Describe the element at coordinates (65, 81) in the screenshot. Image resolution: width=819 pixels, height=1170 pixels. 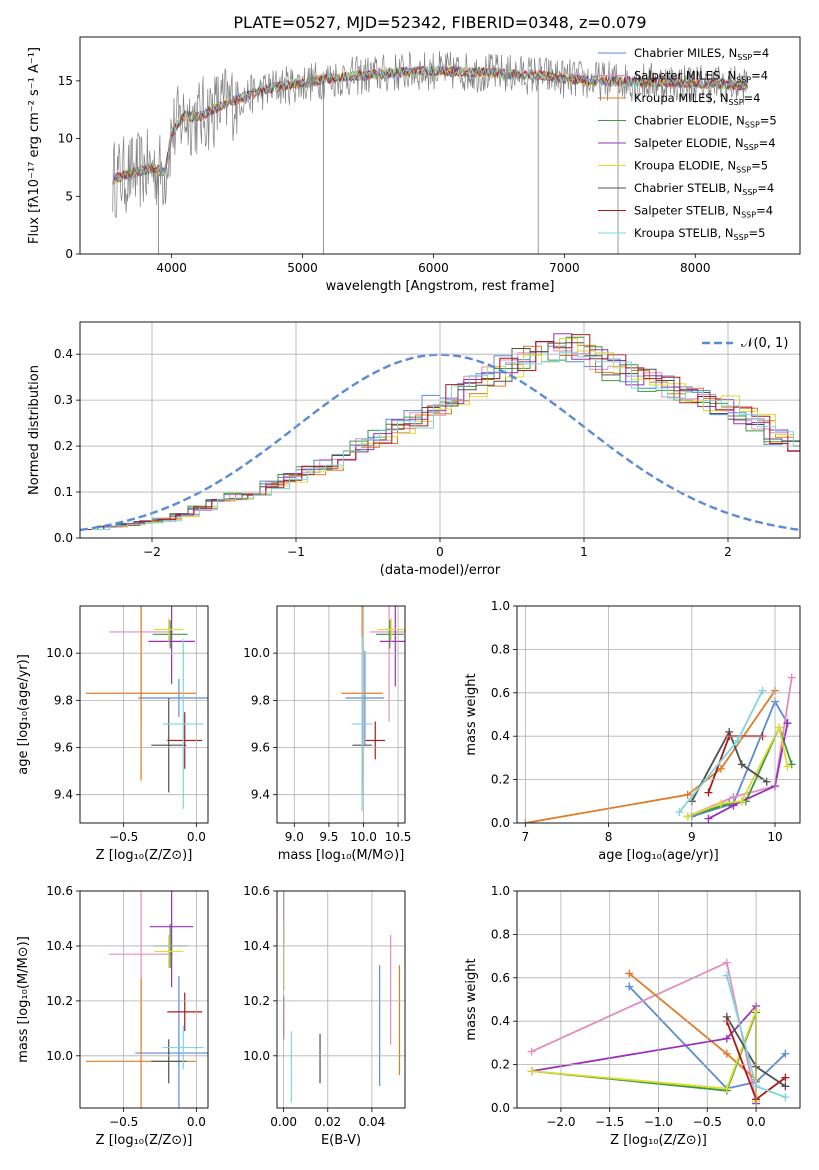
I see `y-tick-label: 15` at that location.